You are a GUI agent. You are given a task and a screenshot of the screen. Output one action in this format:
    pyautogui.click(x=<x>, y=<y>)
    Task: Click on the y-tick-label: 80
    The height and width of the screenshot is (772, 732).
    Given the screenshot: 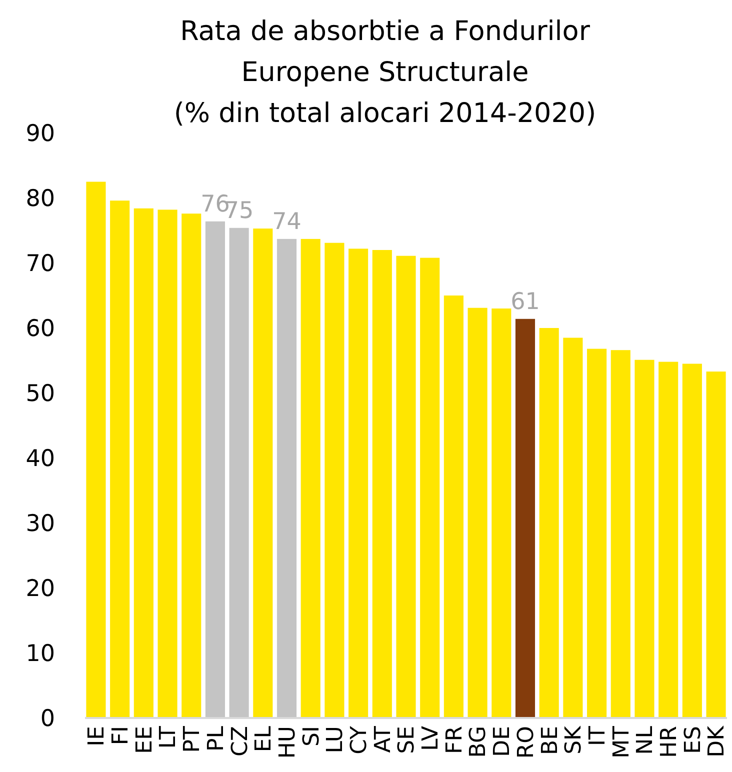 What is the action you would take?
    pyautogui.click(x=40, y=199)
    